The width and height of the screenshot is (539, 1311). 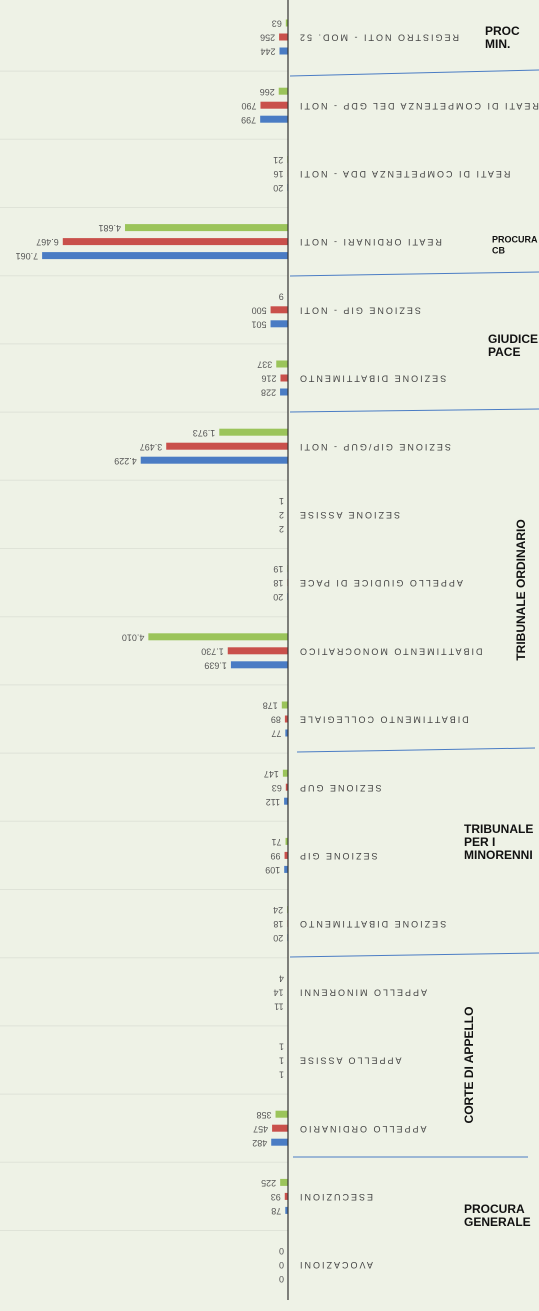 I want to click on category-label: REGISTRO NOTI - MOD. 52, so click(x=378, y=38).